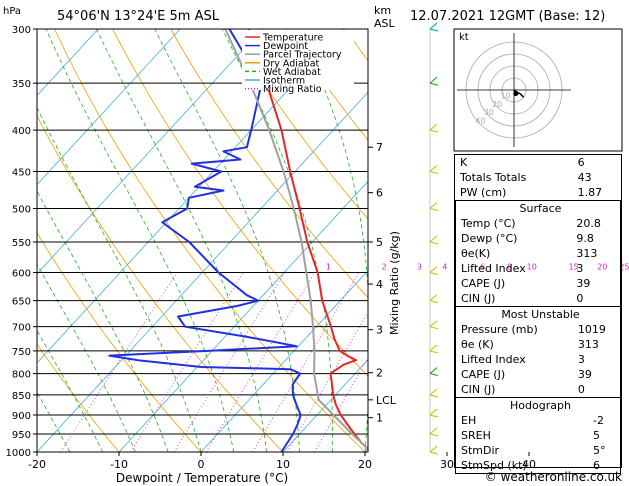  Describe the element at coordinates (78, 397) in the screenshot. I see `dry-adiabat-line` at that location.